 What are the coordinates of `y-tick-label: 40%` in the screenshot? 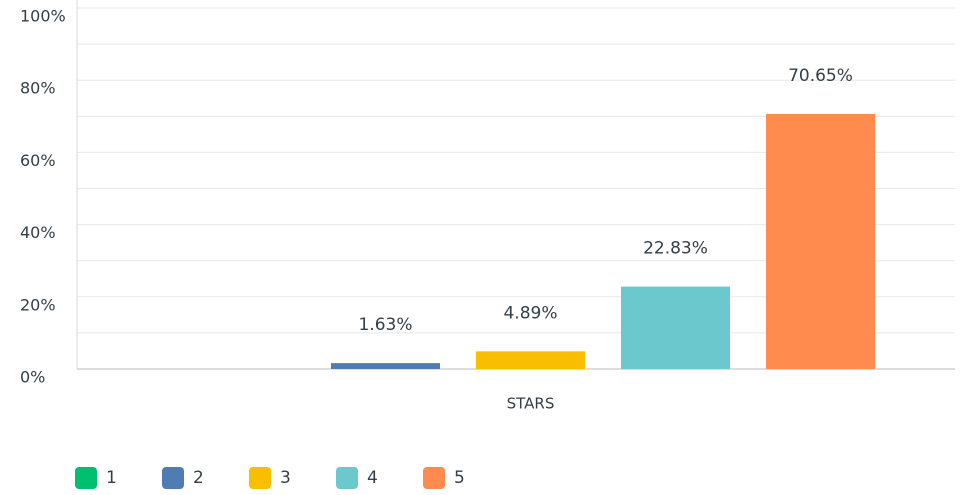 It's located at (38, 232).